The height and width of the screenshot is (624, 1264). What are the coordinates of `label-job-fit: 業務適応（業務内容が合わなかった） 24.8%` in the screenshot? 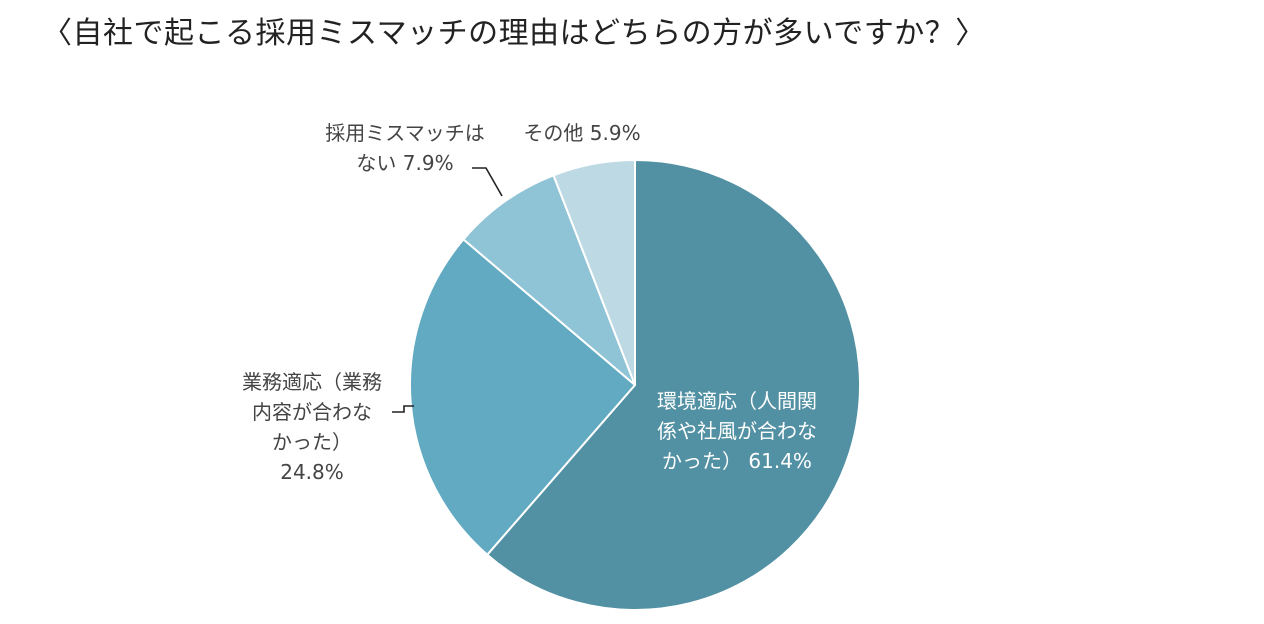 It's located at (312, 427).